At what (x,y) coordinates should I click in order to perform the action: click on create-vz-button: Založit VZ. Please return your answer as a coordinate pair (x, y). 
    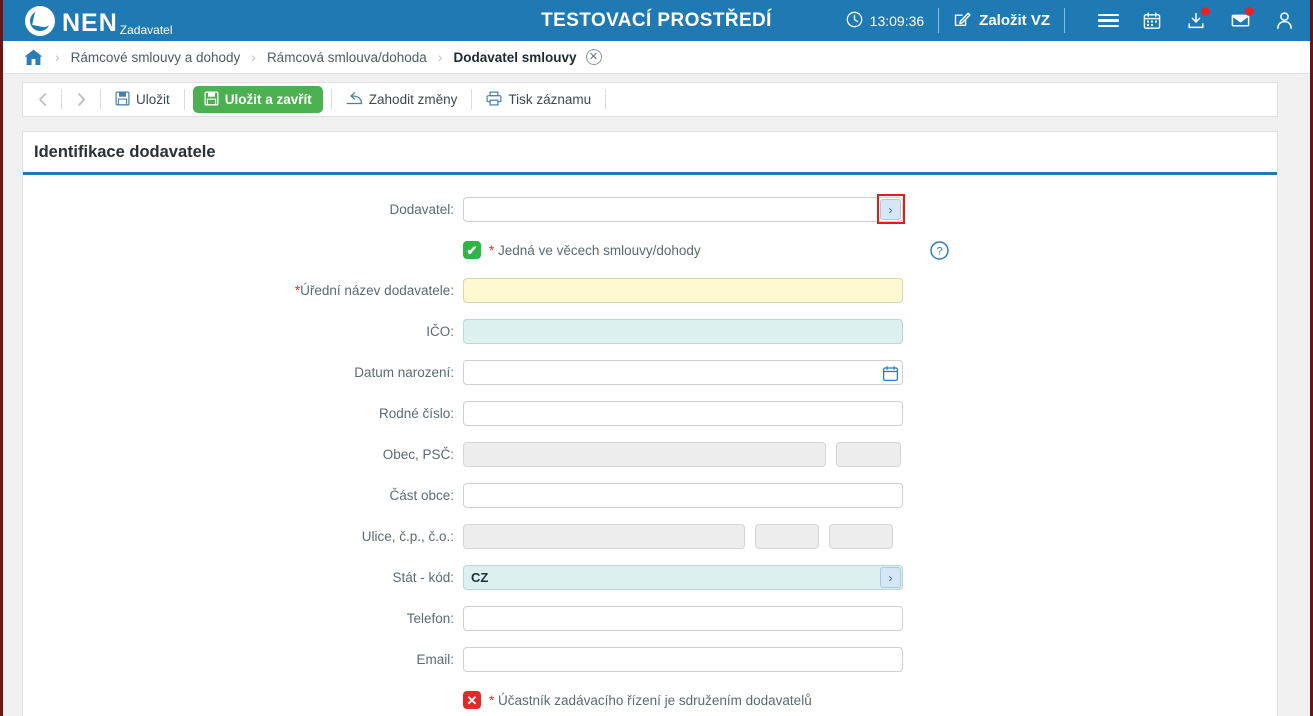
    Looking at the image, I should click on (1001, 21).